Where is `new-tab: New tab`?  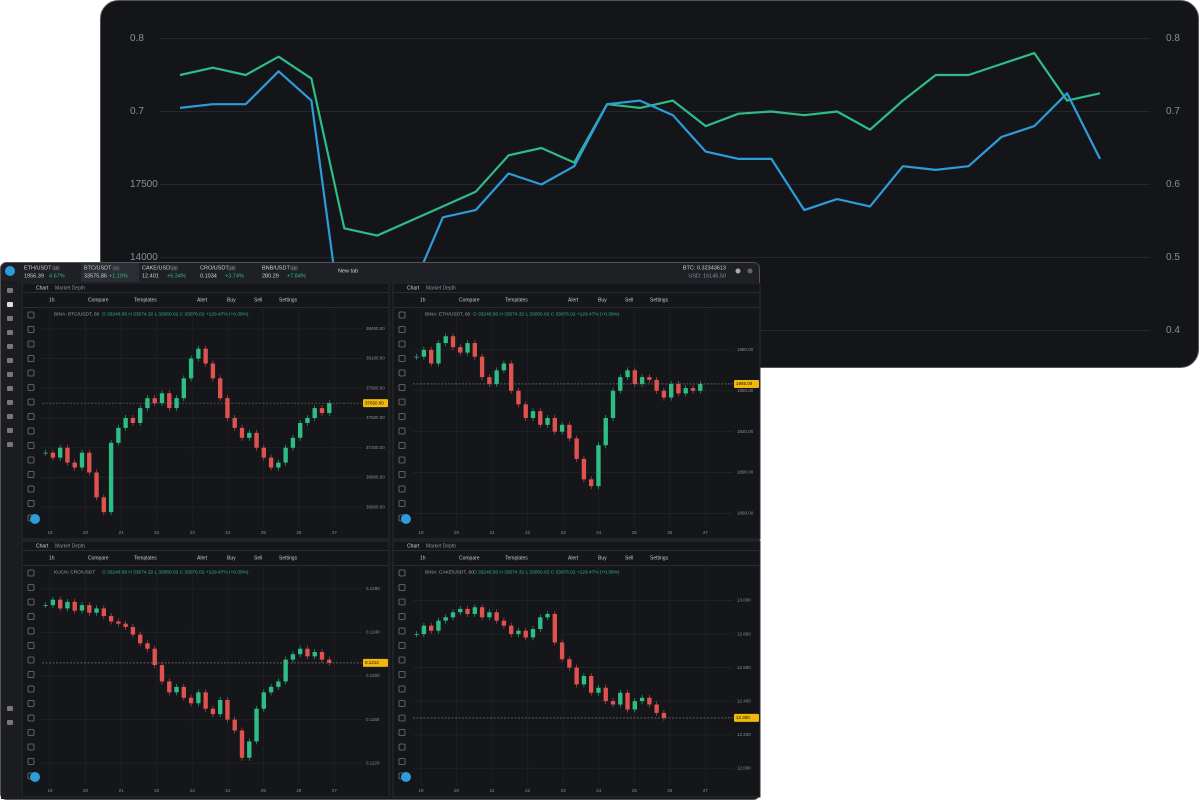 new-tab: New tab is located at coordinates (348, 271).